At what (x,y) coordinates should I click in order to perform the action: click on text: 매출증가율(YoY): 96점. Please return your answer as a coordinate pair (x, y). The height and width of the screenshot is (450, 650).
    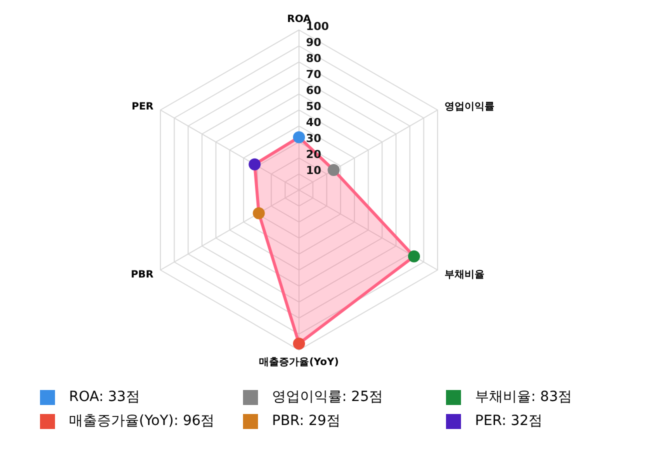
    Looking at the image, I should click on (142, 421).